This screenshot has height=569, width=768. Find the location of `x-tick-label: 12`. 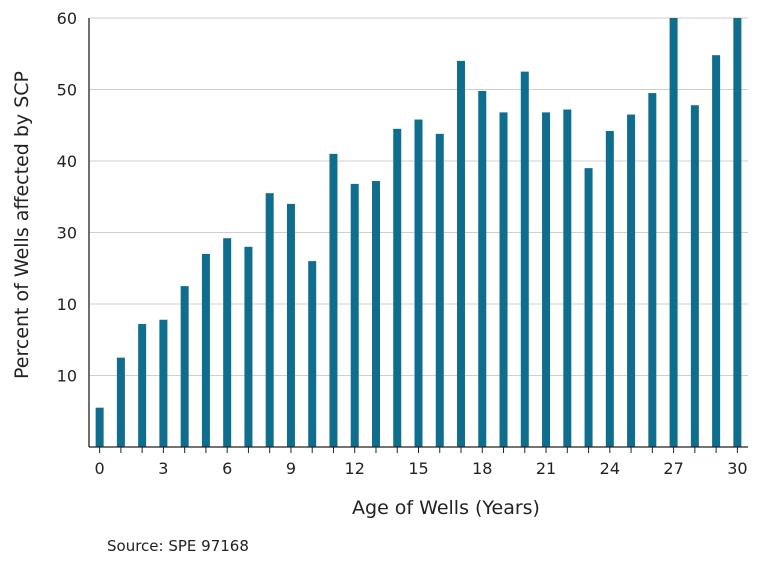

x-tick-label: 12 is located at coordinates (355, 468).